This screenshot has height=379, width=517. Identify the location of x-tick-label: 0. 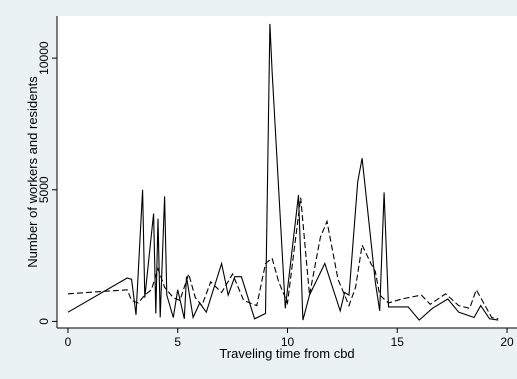
(68, 342).